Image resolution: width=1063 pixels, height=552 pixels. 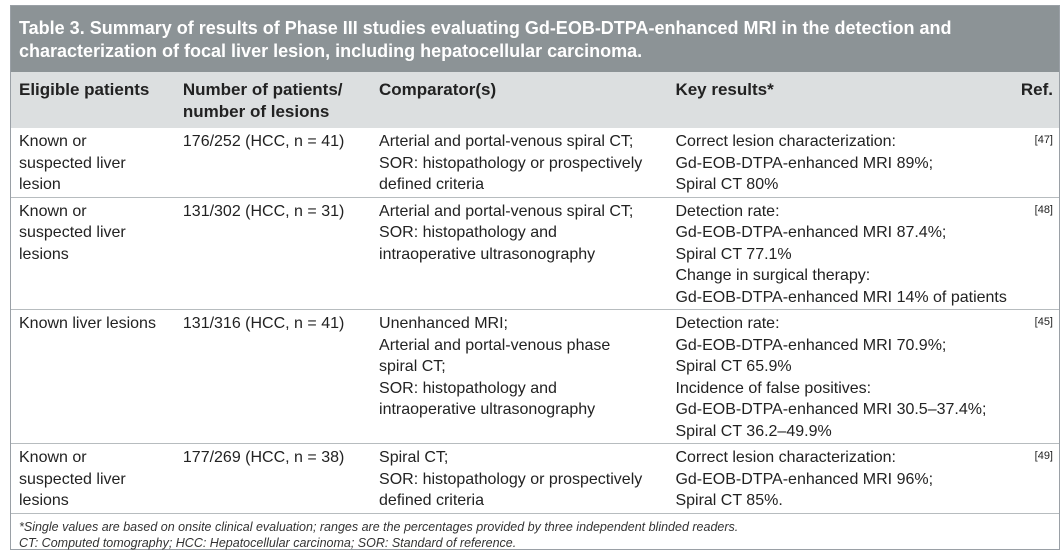 What do you see at coordinates (1035, 100) in the screenshot?
I see `header-ref: Ref.` at bounding box center [1035, 100].